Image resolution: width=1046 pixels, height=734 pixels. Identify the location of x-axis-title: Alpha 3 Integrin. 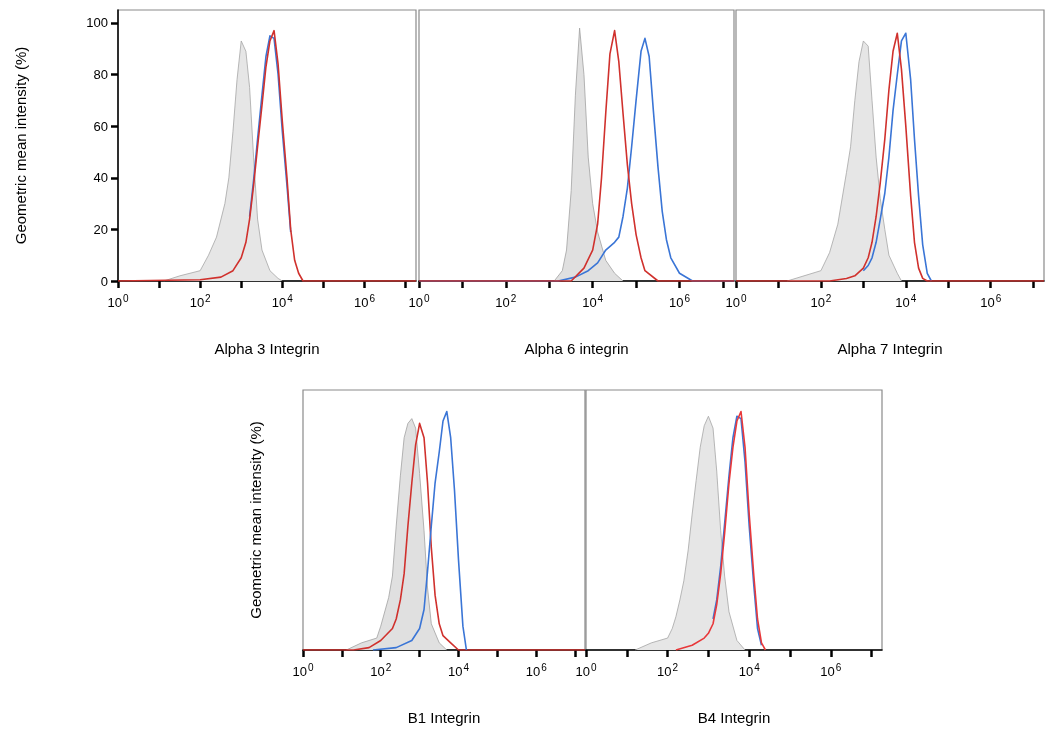
(267, 348).